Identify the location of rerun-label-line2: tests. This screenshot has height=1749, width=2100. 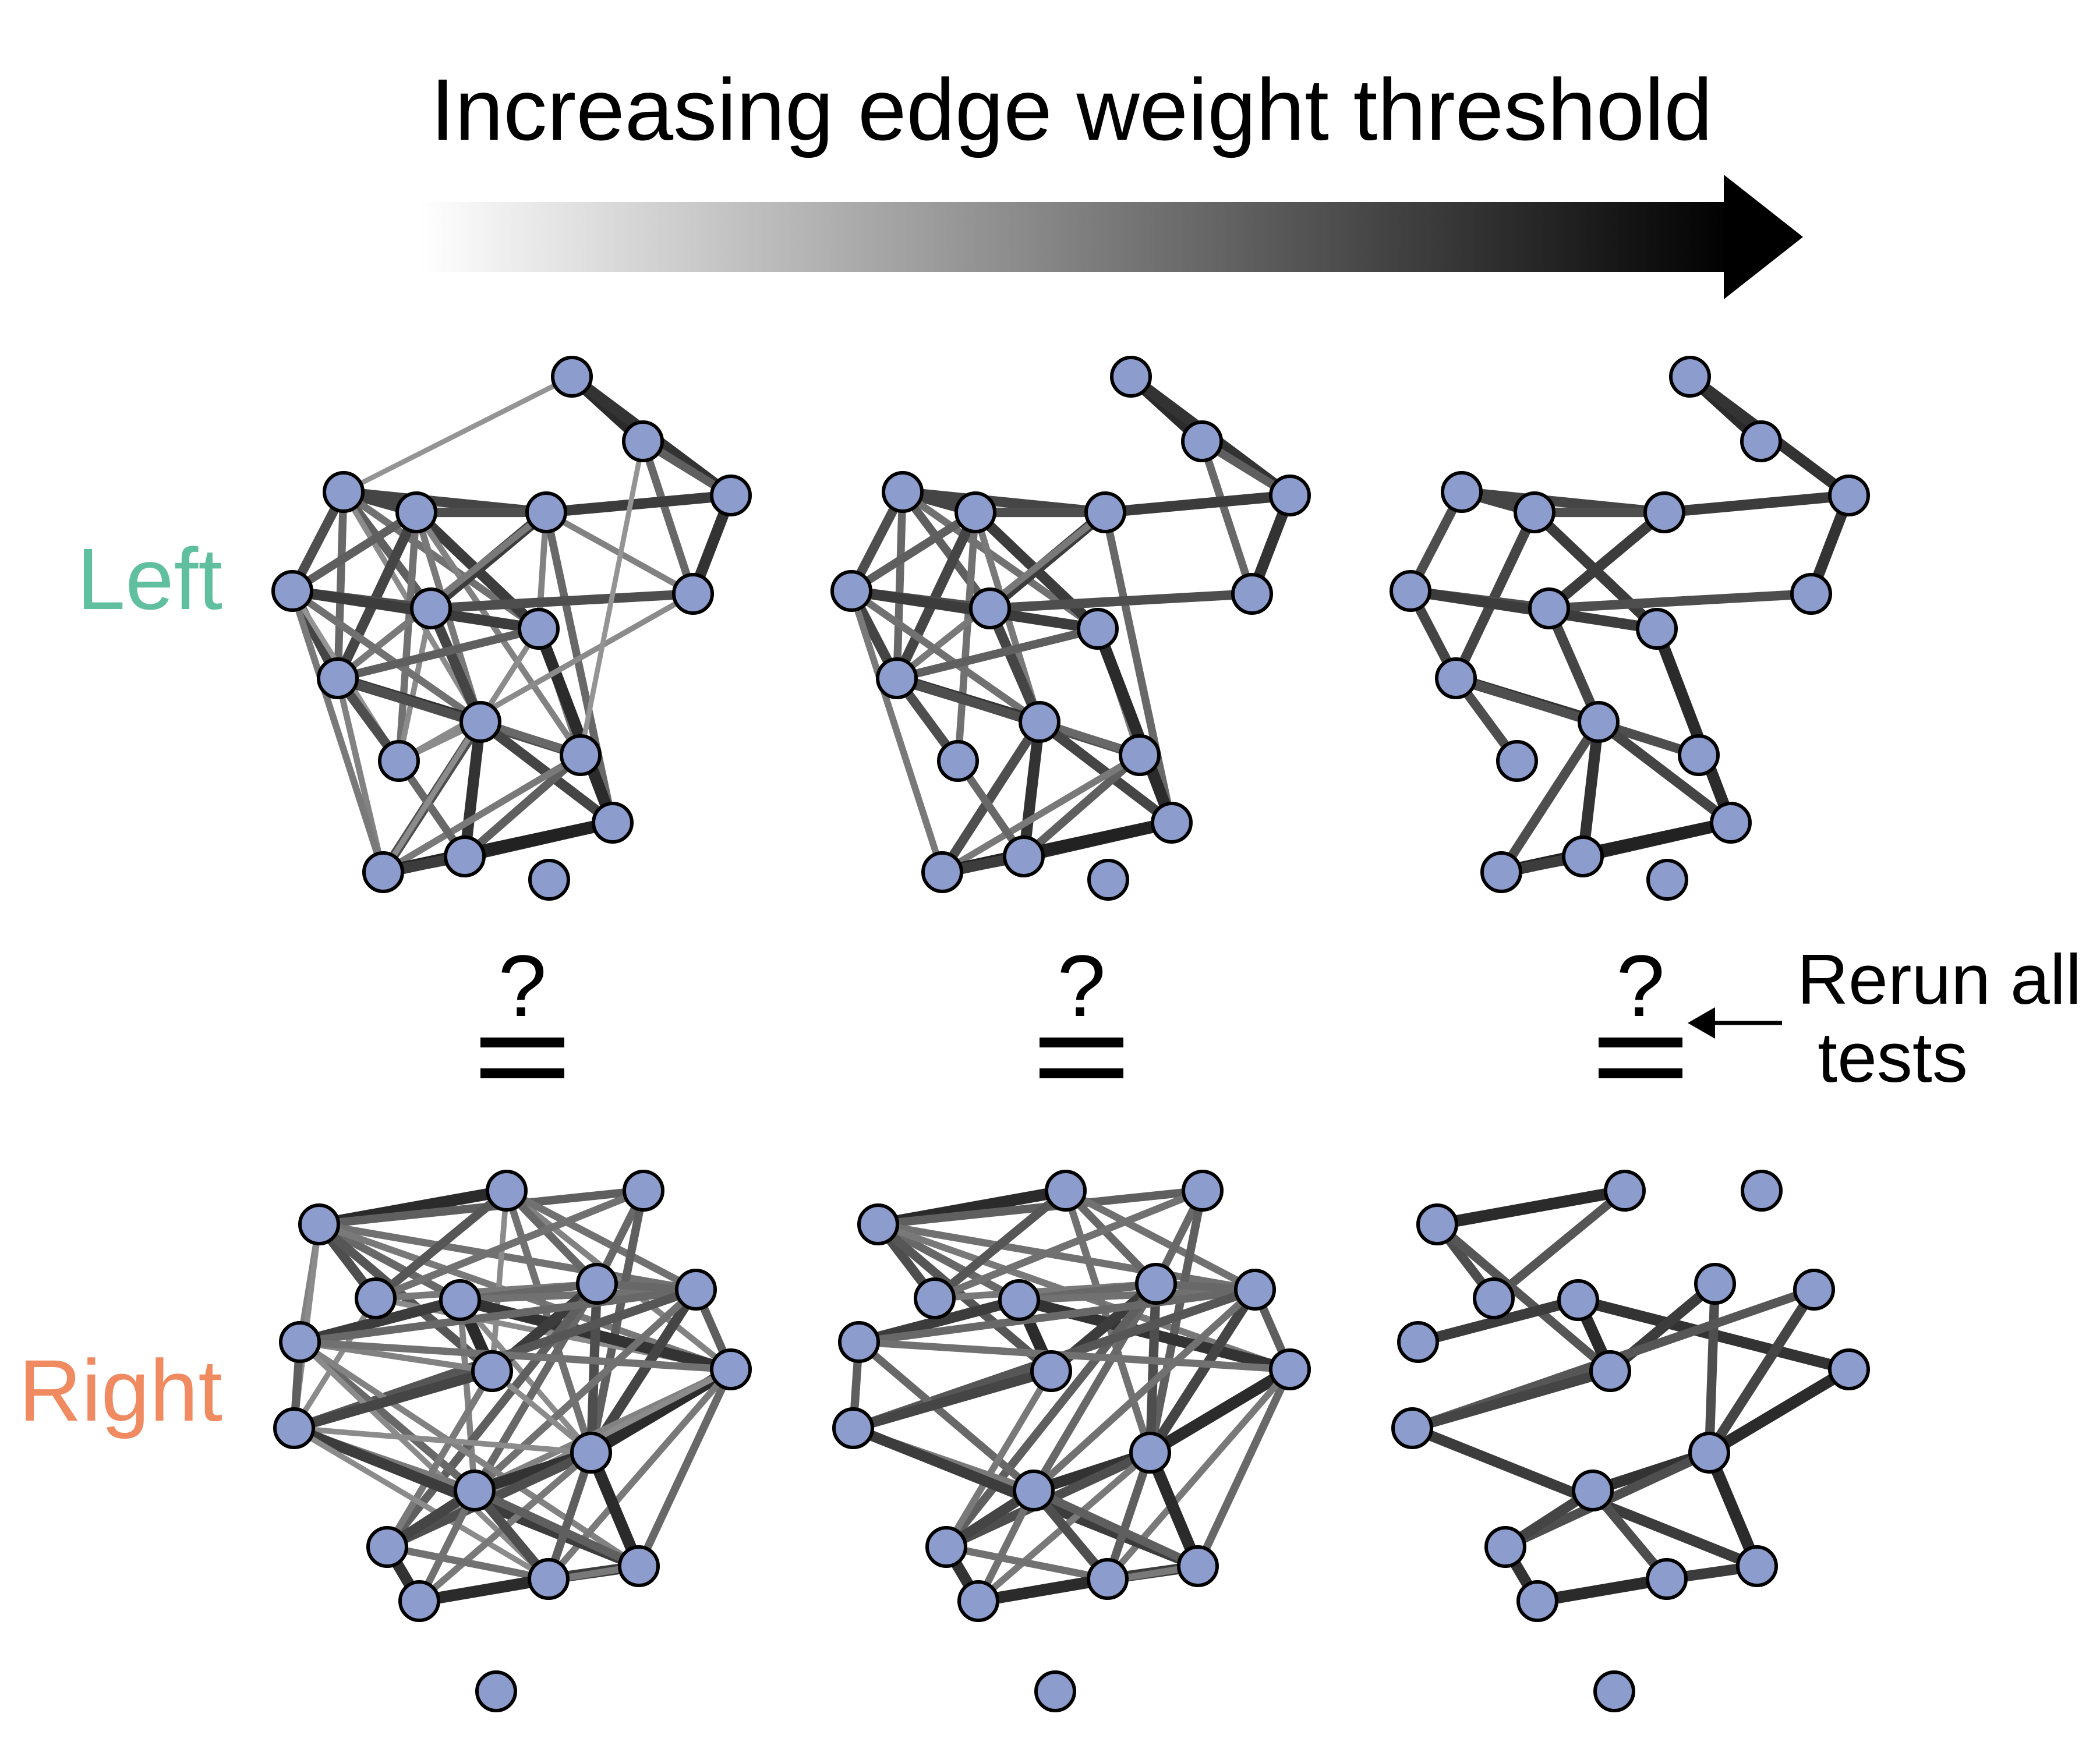
(1893, 1057).